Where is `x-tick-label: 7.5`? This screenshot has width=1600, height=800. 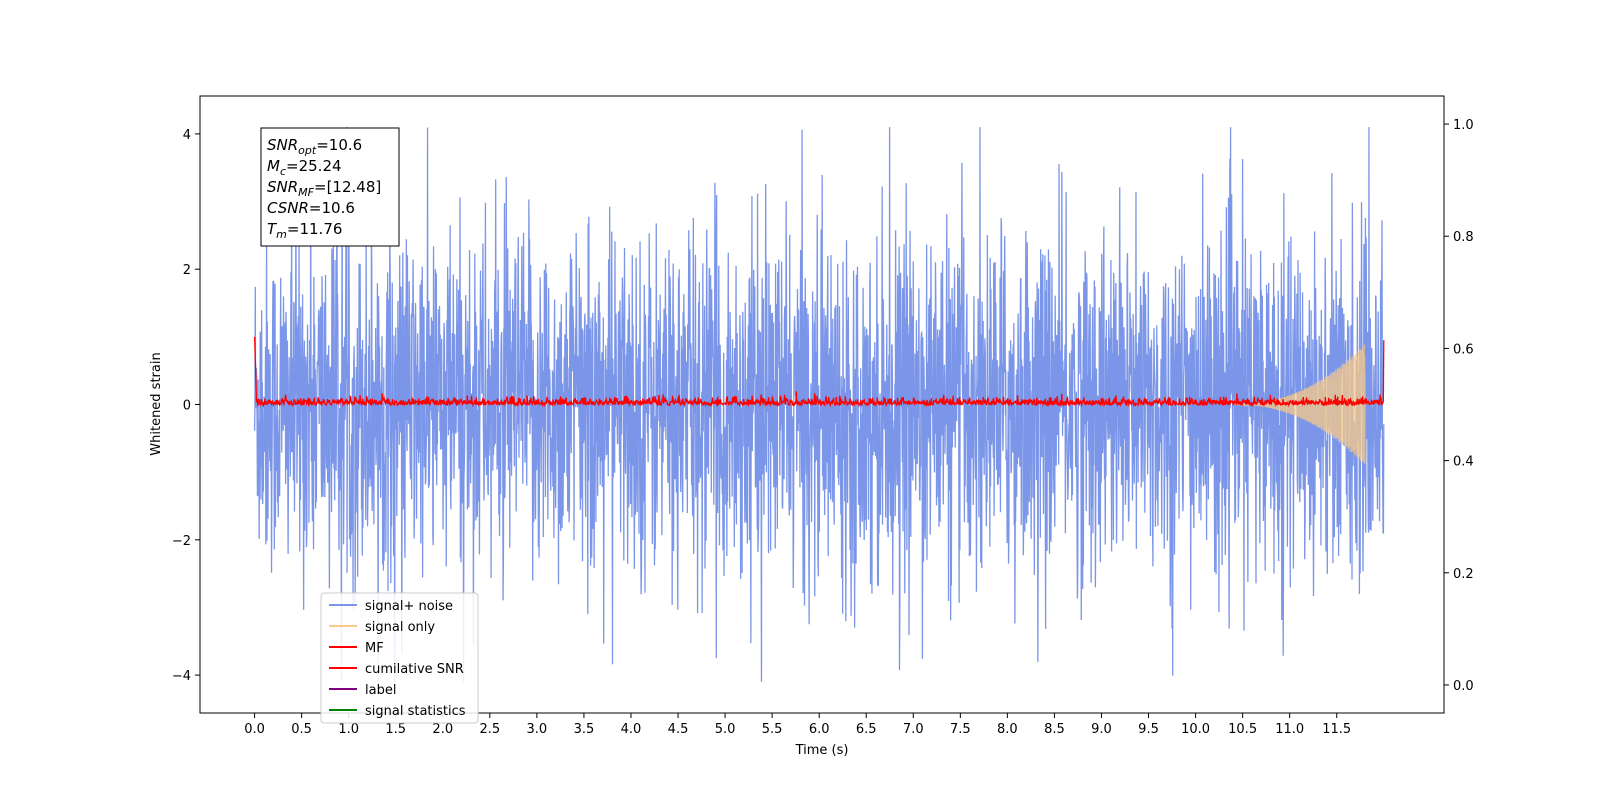
x-tick-label: 7.5 is located at coordinates (960, 729).